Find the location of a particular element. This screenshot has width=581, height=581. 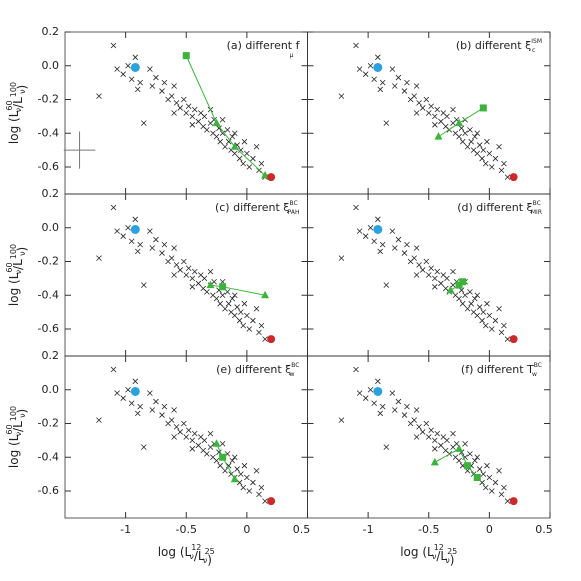

label-sup: 60 is located at coordinates (9, 429).